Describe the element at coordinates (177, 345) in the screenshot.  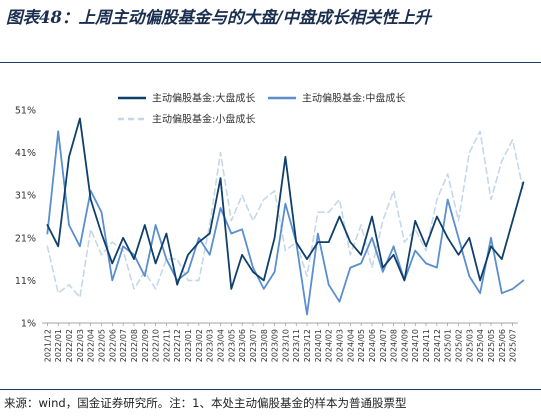
I see `x-tick-label: 2022/12` at that location.